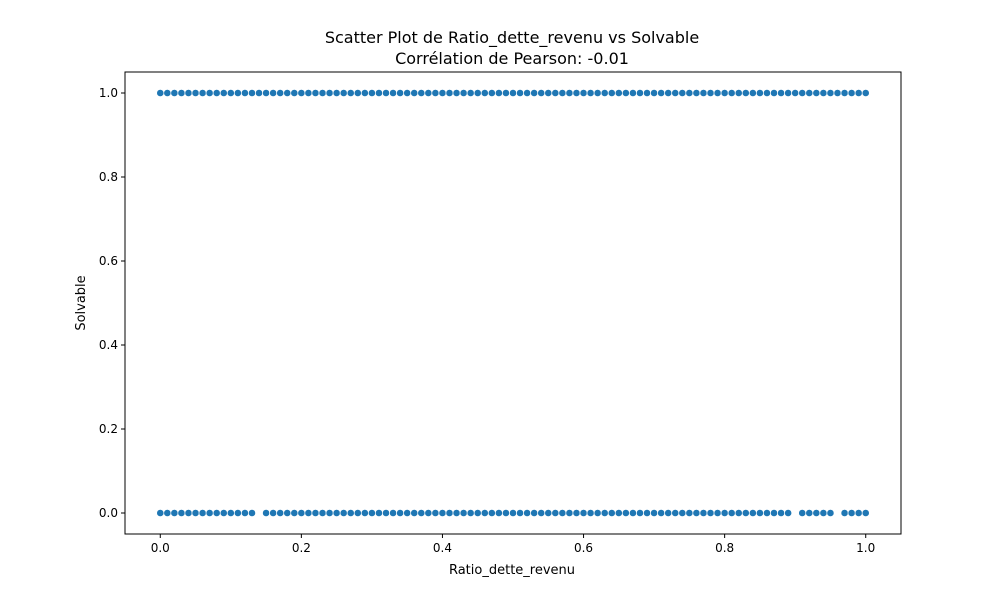 This screenshot has height=600, width=1000. What do you see at coordinates (108, 177) in the screenshot?
I see `y-tick-label: 0.8` at bounding box center [108, 177].